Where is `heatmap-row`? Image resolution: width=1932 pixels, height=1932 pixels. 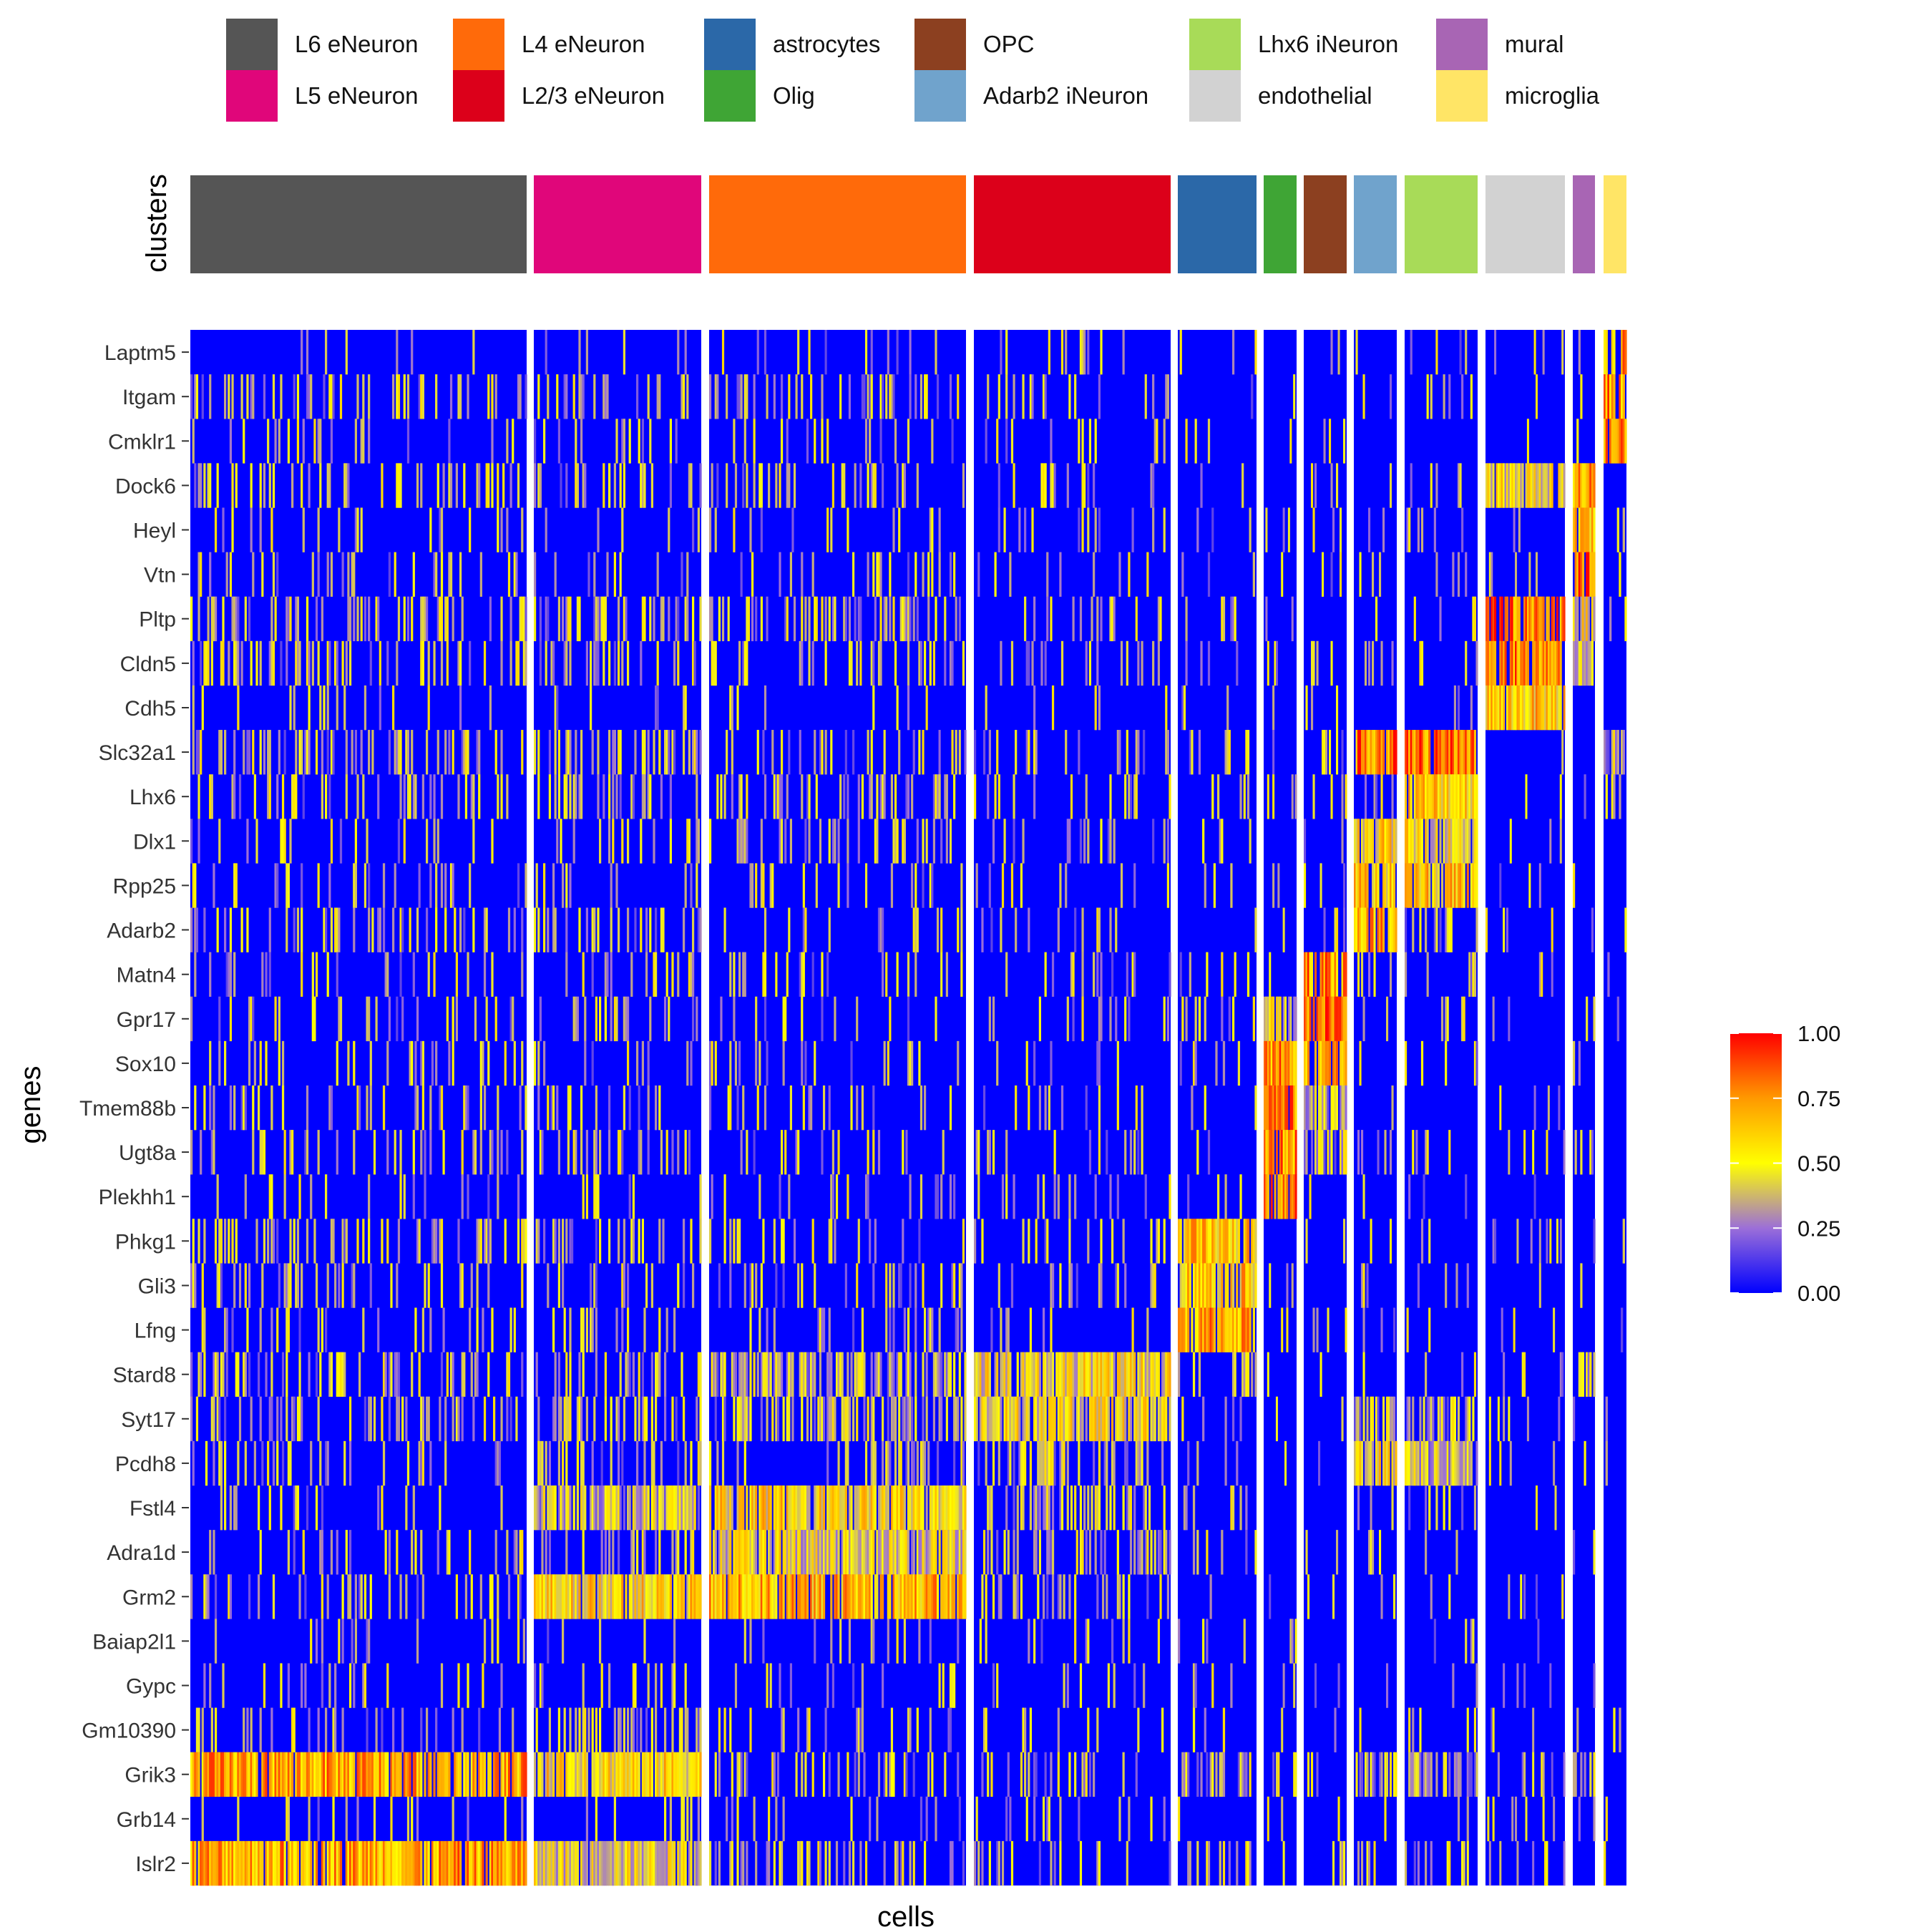
heatmap-row is located at coordinates (877, 1108).